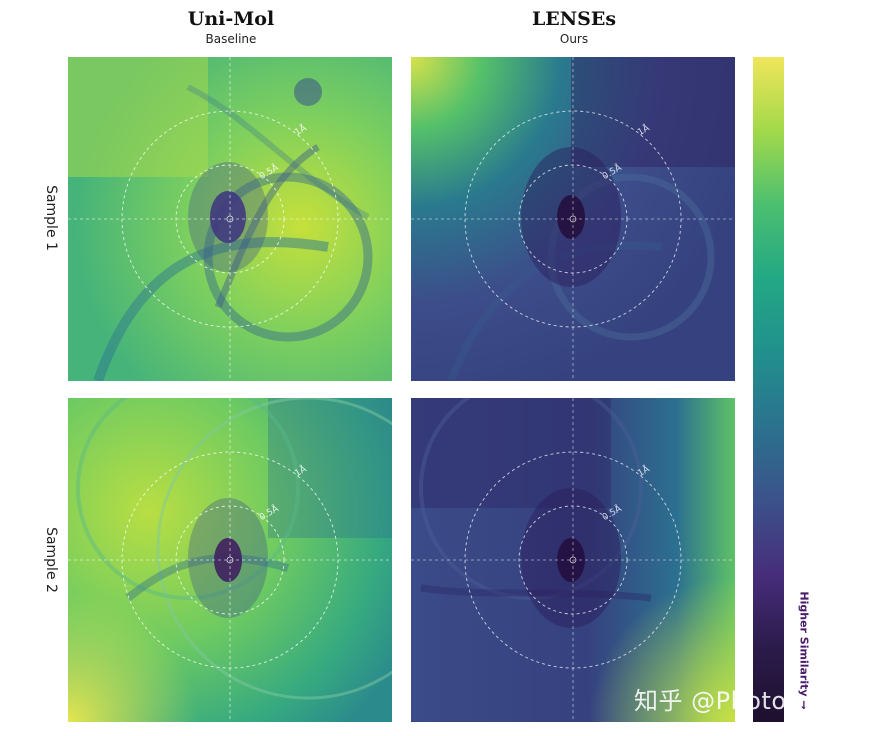  Describe the element at coordinates (50, 560) in the screenshot. I see `row-label-sample-2: Sample 2` at that location.